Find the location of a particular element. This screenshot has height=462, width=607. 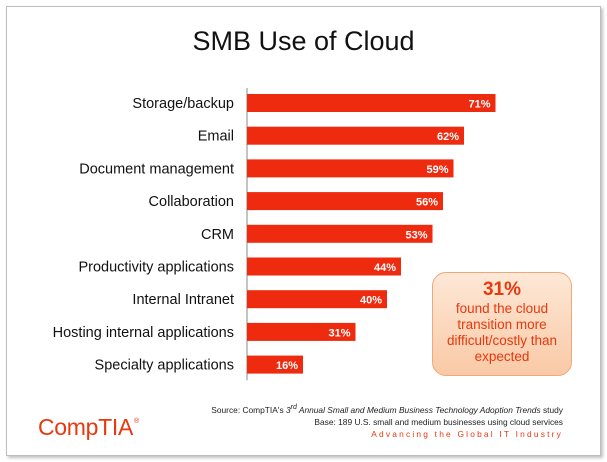

tagline: Advancing the Global IT Industry is located at coordinates (467, 433).